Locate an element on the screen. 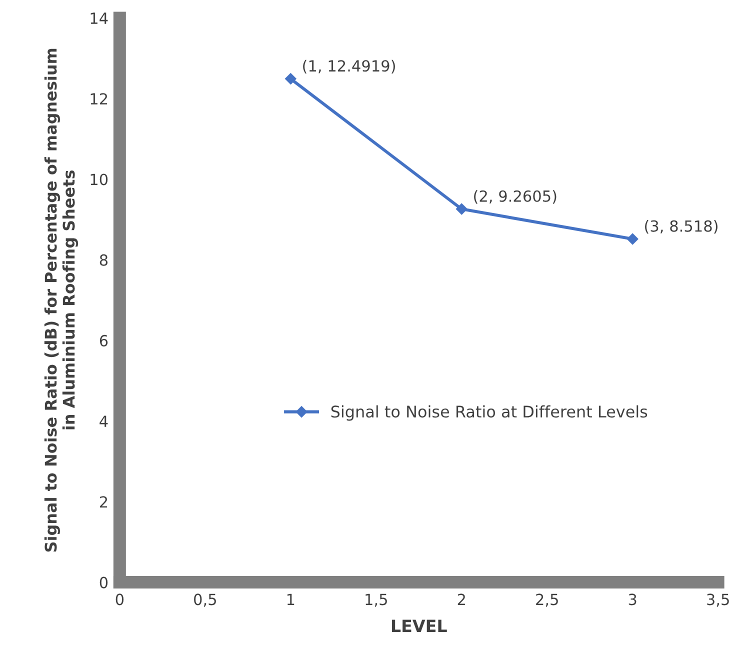 The image size is (748, 667). x-tick-label: 3 is located at coordinates (632, 600).